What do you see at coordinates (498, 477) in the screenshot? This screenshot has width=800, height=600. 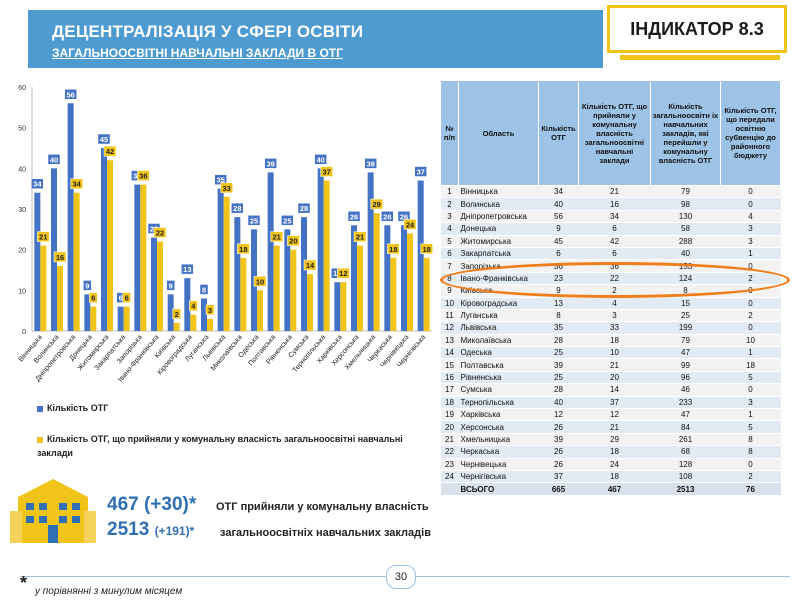 I see `region-name-cell: Чернігівська` at bounding box center [498, 477].